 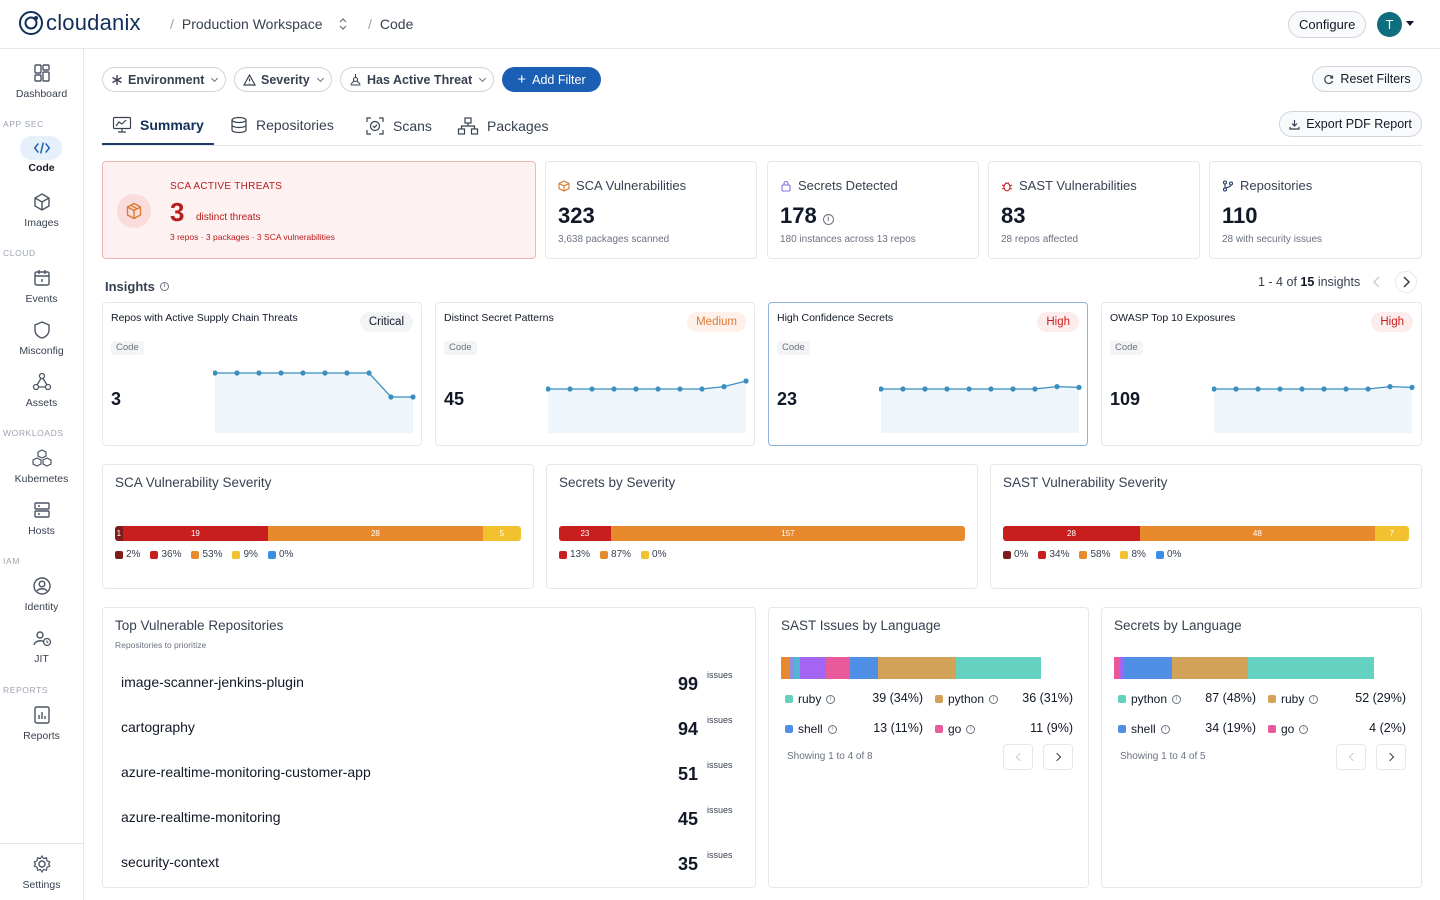 I want to click on insight-card: OWASP Top 10 Exposures High Code 109, so click(x=1261, y=374).